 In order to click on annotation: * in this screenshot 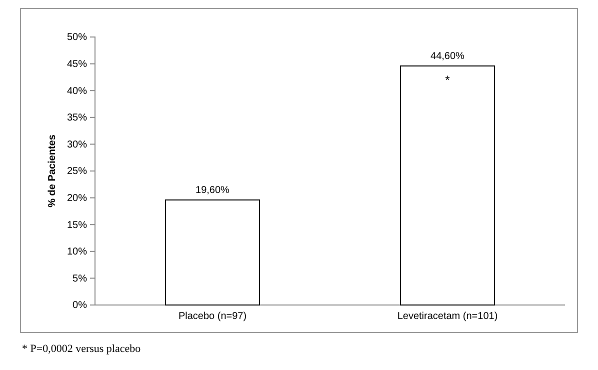, I will do `click(447, 79)`.